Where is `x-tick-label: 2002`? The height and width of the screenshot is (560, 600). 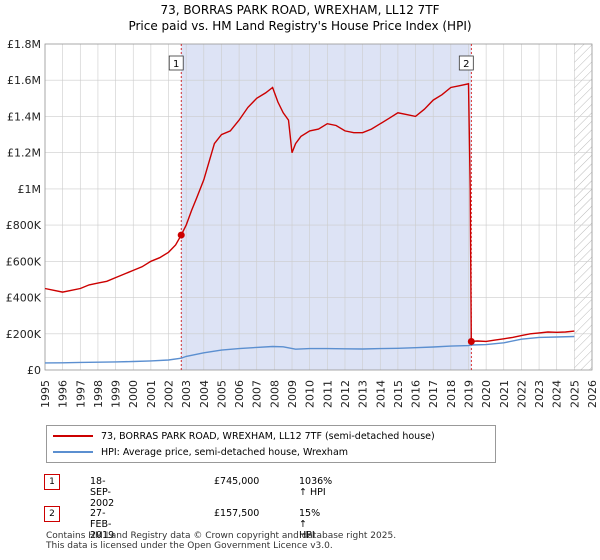 x-tick-label: 2002 is located at coordinates (169, 394).